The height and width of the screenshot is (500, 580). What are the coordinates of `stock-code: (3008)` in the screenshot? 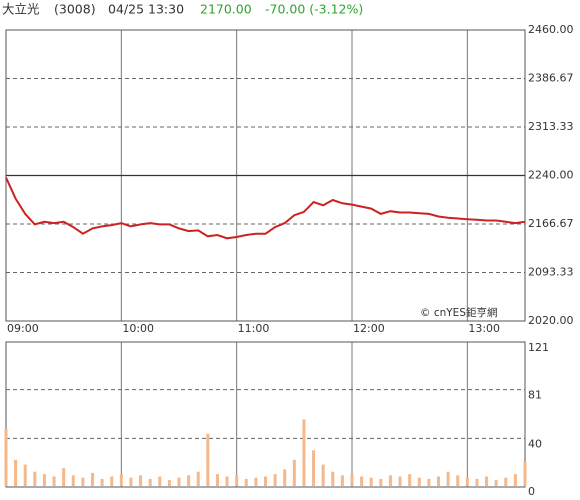 It's located at (75, 9).